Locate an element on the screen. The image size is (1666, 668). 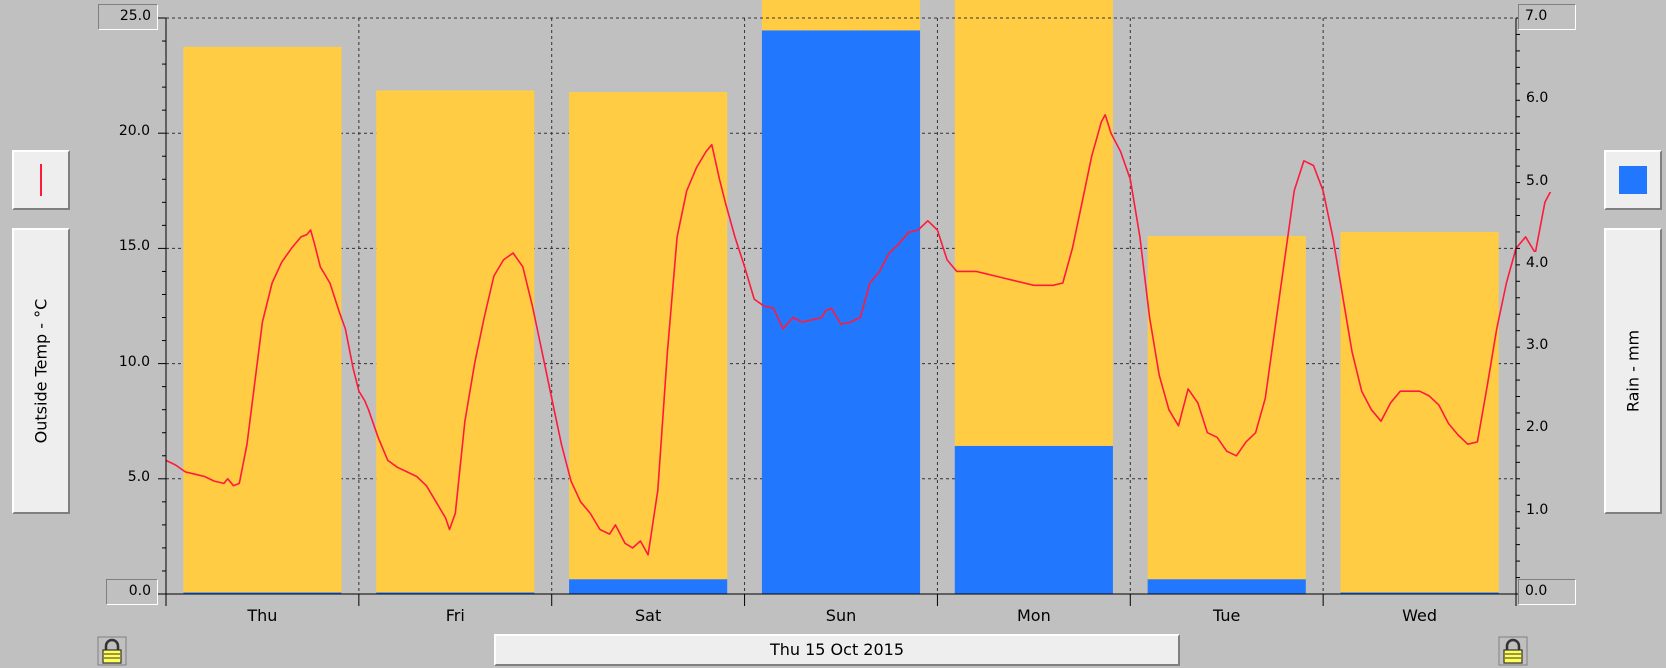
left-axis-tick-label: 5.0 is located at coordinates (128, 476).